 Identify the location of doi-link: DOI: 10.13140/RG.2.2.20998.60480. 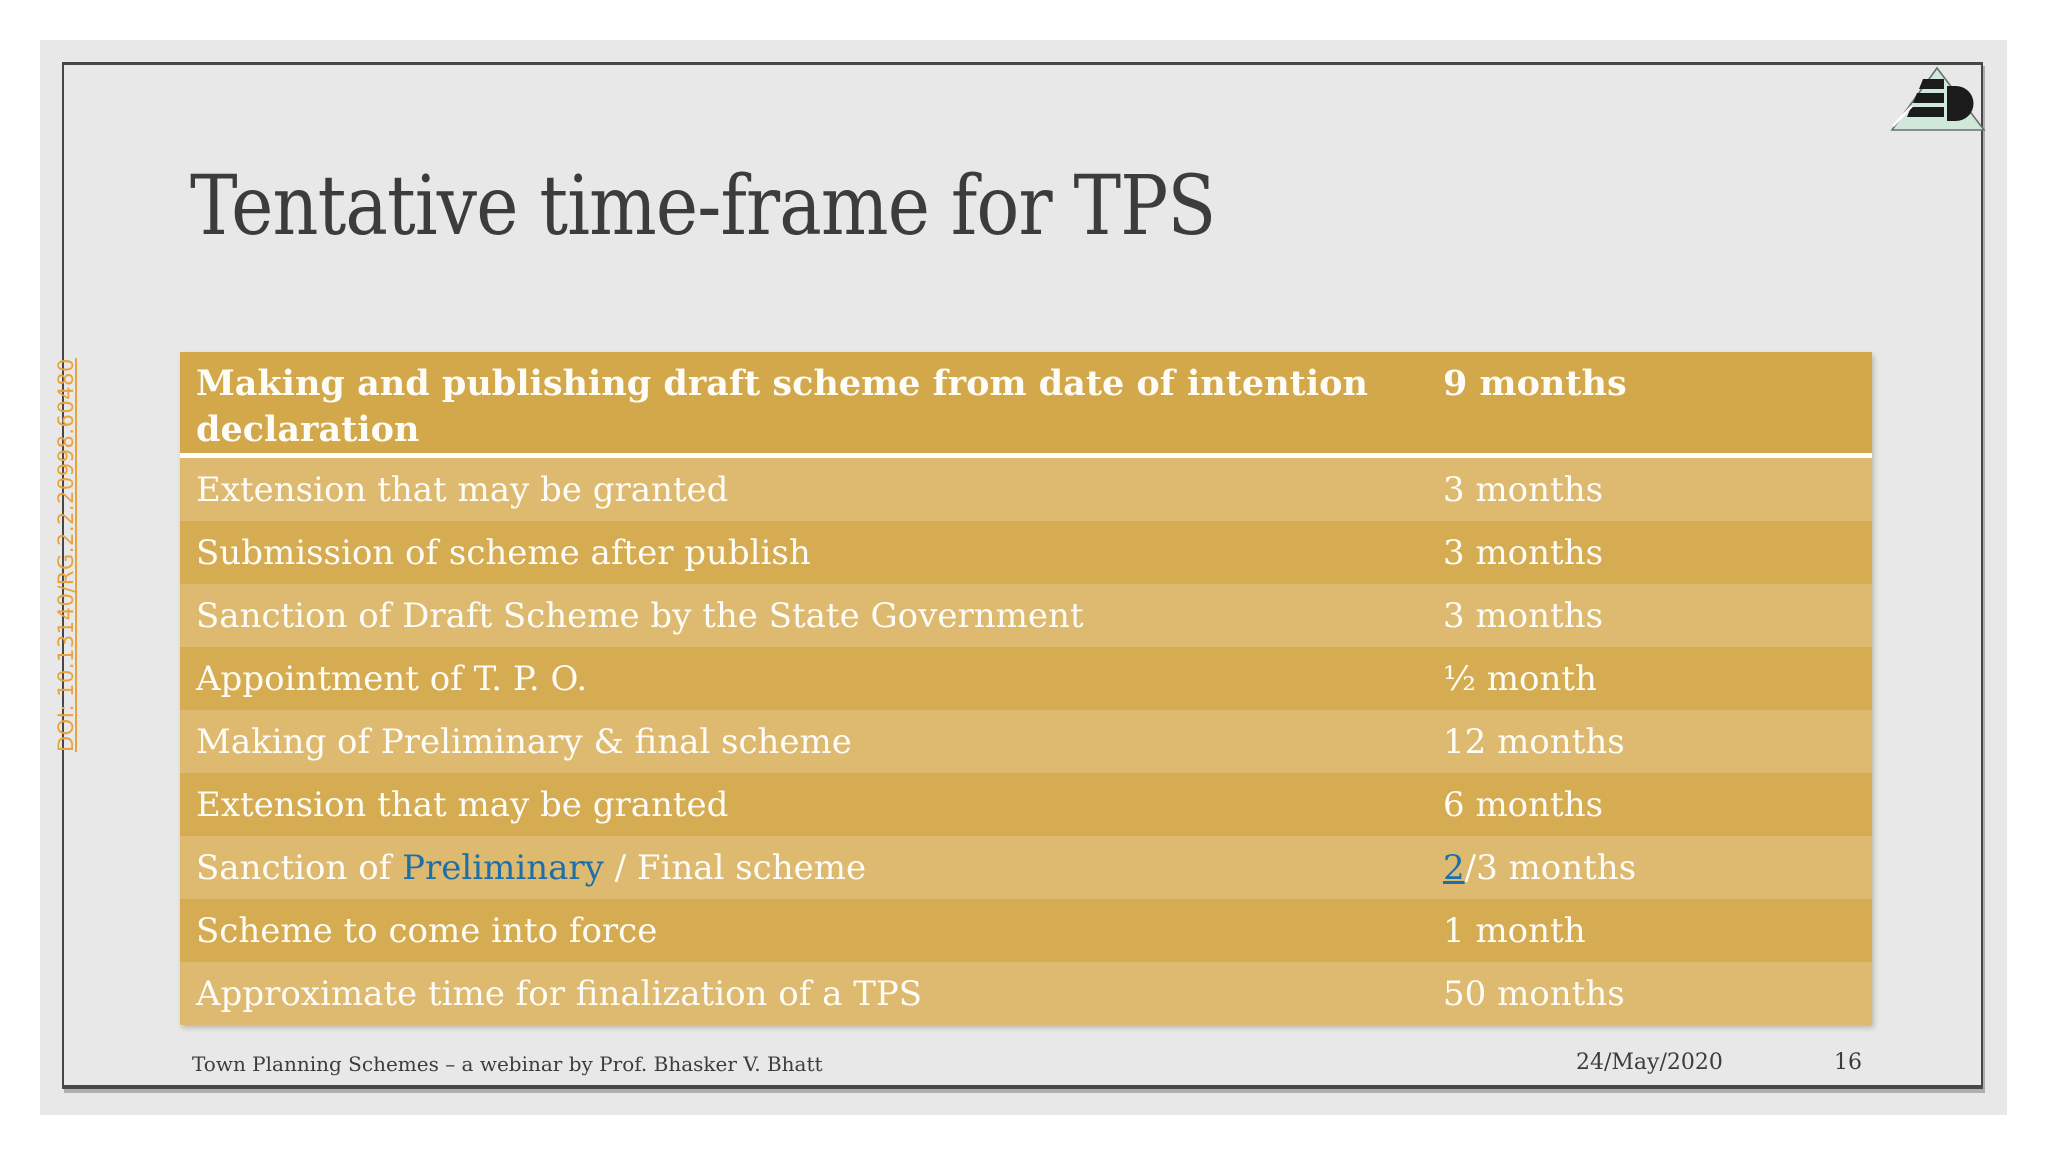
(66, 555).